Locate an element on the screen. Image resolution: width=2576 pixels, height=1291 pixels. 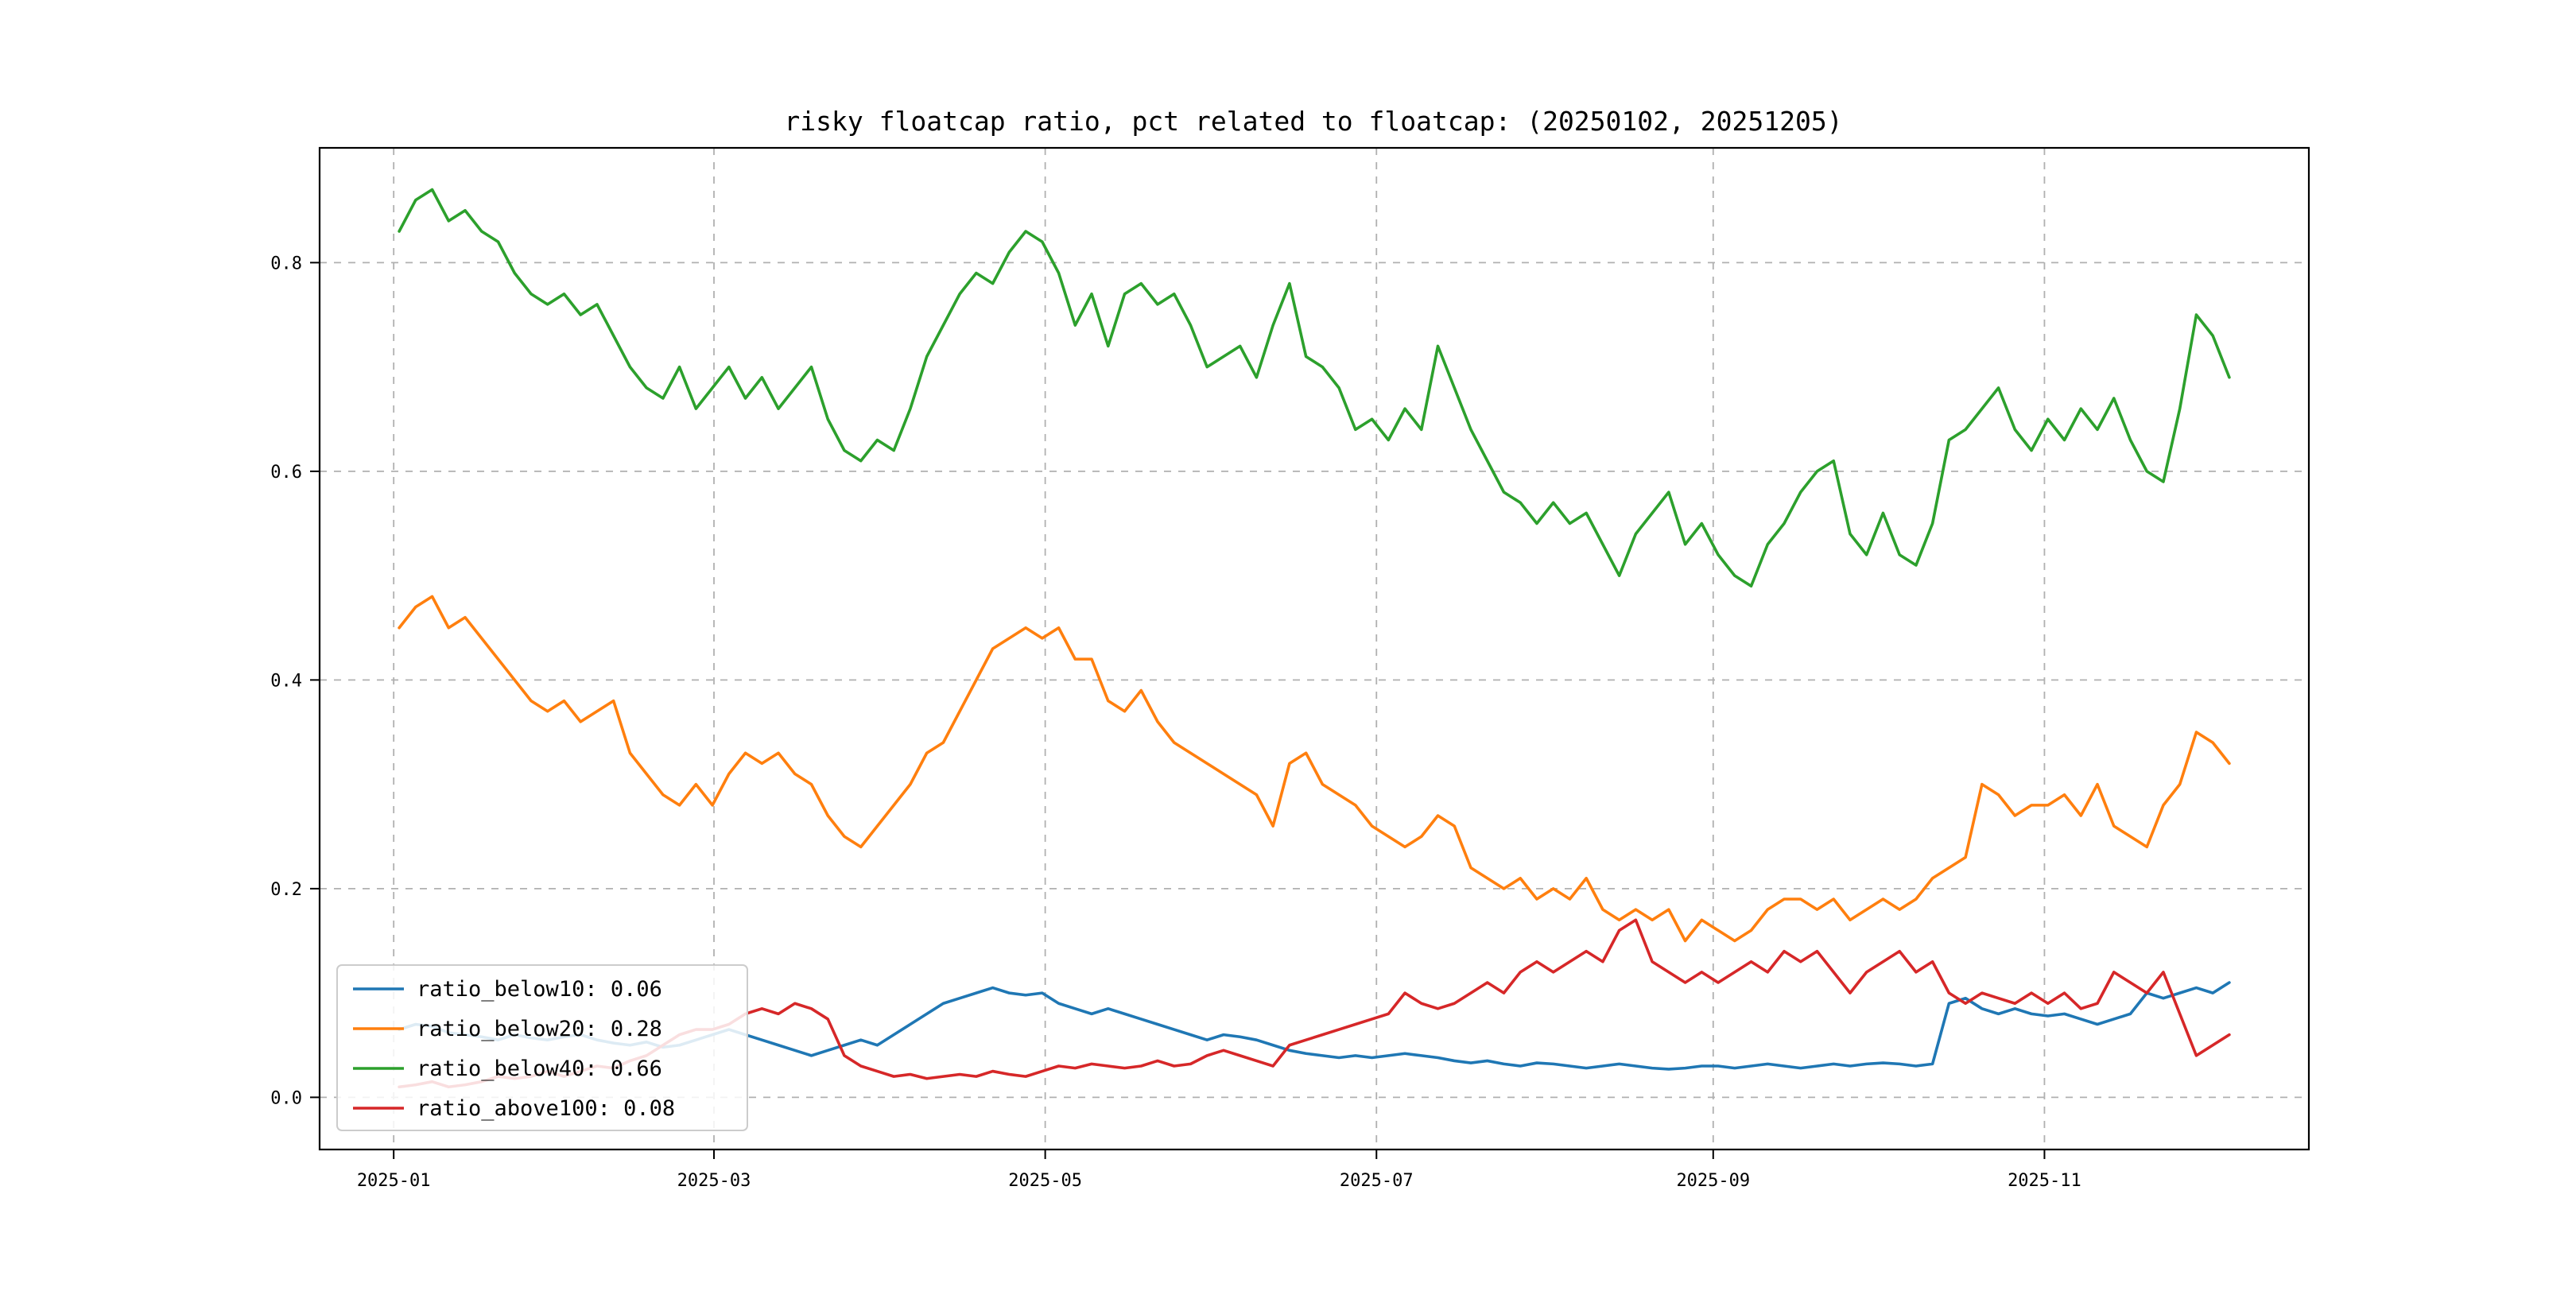
legend-label-ratio_above100: ratio_above100: 0.08 is located at coordinates (546, 1108).